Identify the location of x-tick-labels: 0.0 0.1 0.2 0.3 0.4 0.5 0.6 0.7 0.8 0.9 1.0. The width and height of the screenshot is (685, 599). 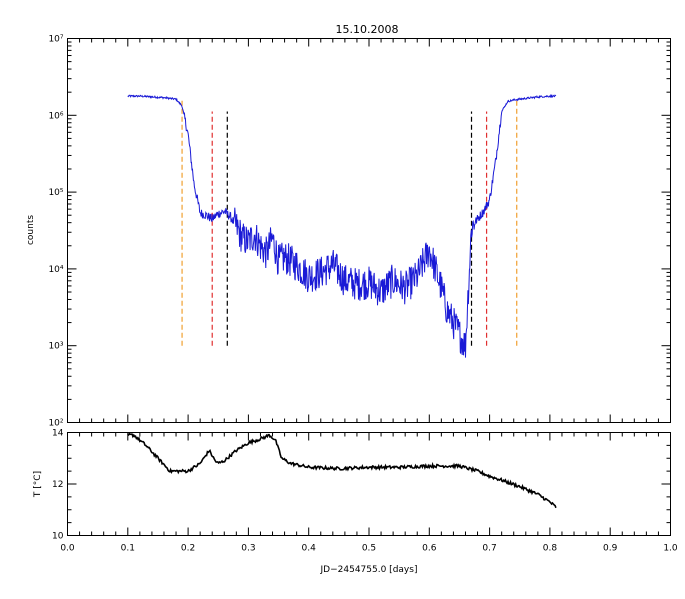
(369, 549).